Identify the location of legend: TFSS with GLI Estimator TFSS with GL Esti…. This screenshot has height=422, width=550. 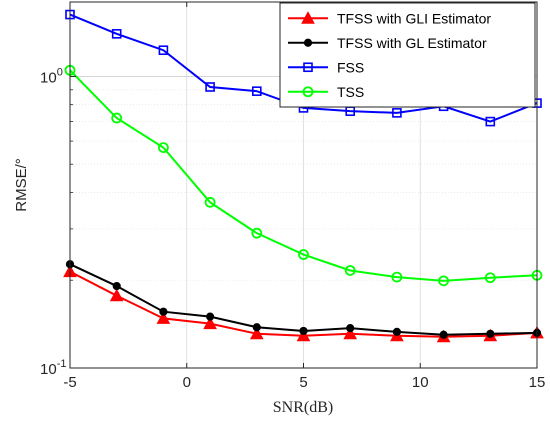
(407, 55).